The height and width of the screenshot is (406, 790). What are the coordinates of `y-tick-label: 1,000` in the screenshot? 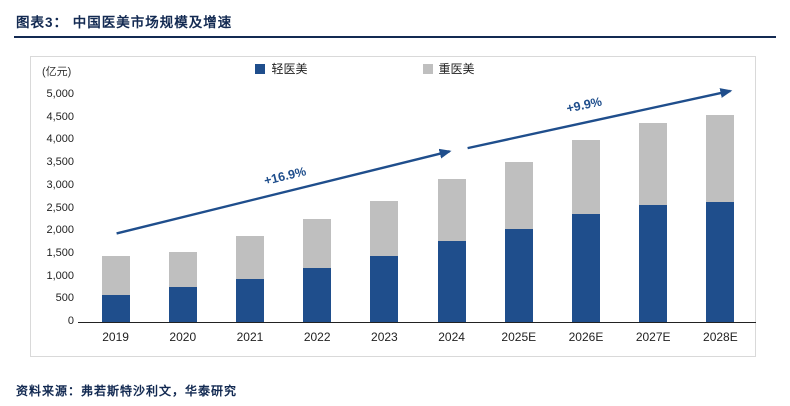 It's located at (60, 275).